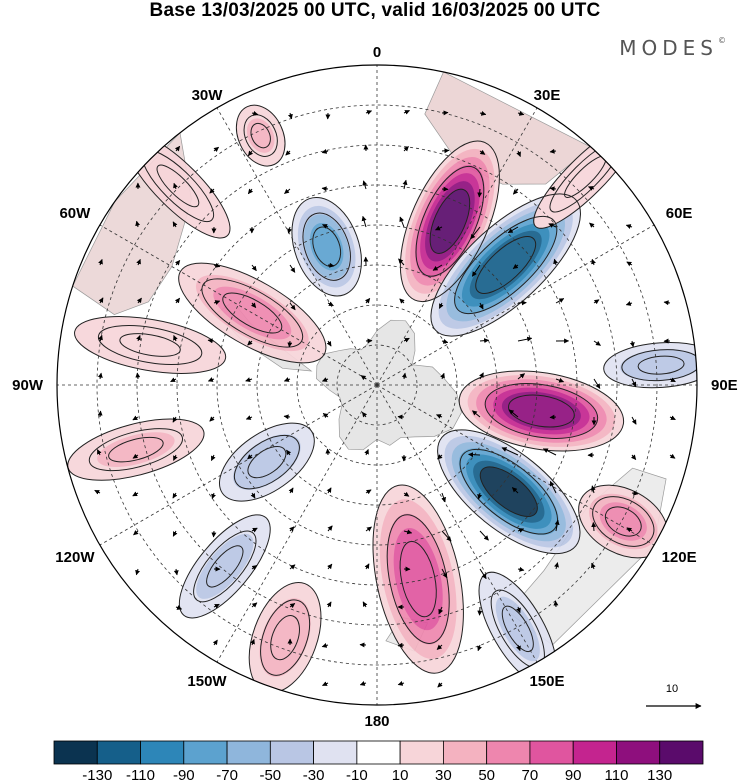 Image resolution: width=750 pixels, height=783 pixels. Describe the element at coordinates (184, 775) in the screenshot. I see `colorbar-tick-label: -90` at that location.